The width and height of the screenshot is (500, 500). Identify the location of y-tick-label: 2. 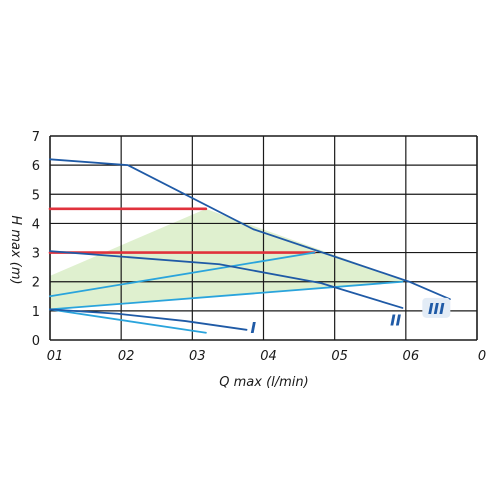
(36, 283).